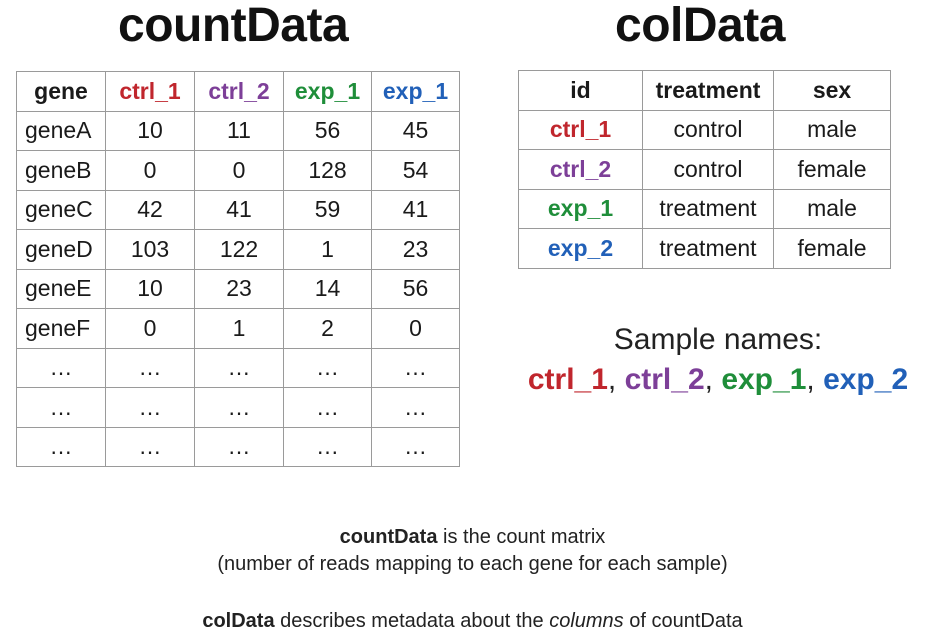 The image size is (945, 641). What do you see at coordinates (764, 379) in the screenshot?
I see `sample-name-exp-1: exp_1` at bounding box center [764, 379].